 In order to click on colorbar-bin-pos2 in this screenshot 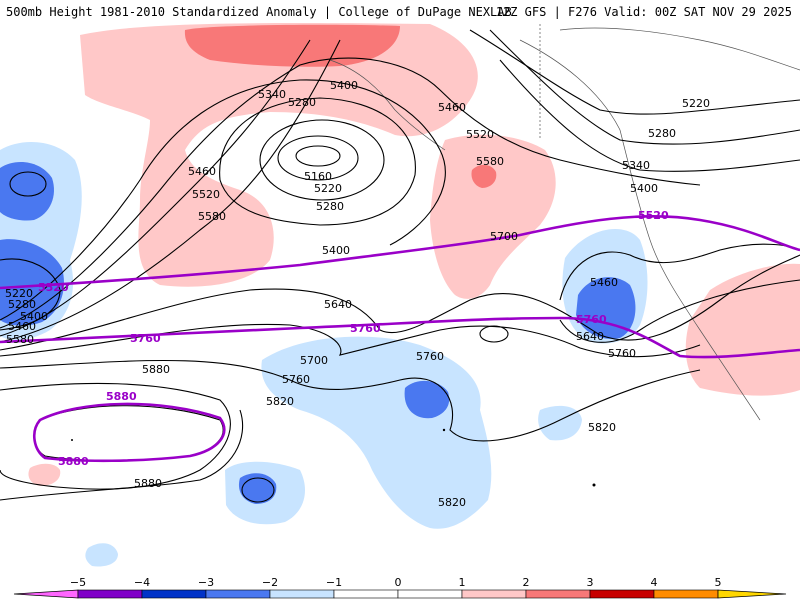, I will do `click(494, 594)`.